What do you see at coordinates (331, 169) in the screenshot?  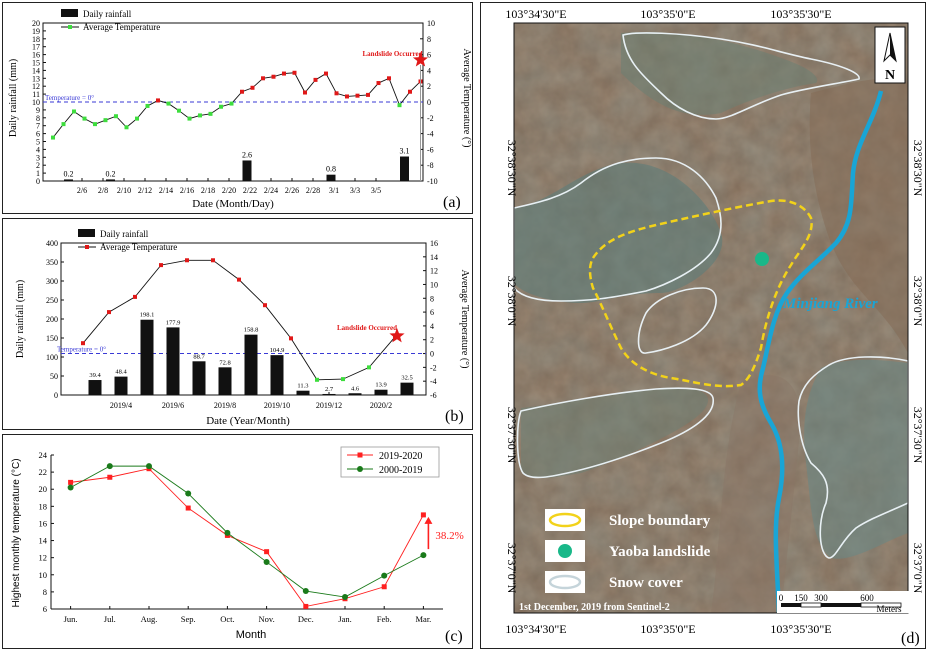 I see `rainfall-bar-label: 0.8` at bounding box center [331, 169].